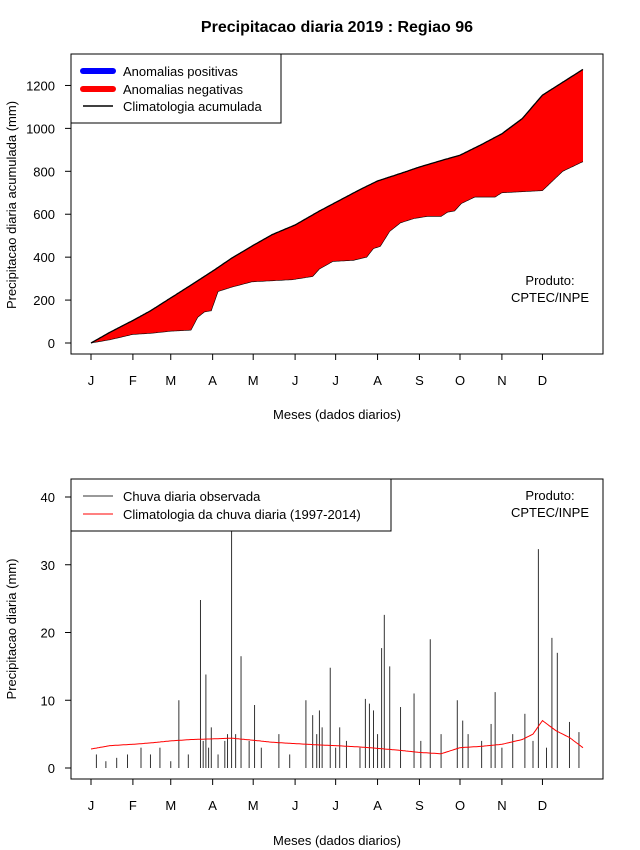  What do you see at coordinates (419, 380) in the screenshot?
I see `top-x-tick-label: S` at bounding box center [419, 380].